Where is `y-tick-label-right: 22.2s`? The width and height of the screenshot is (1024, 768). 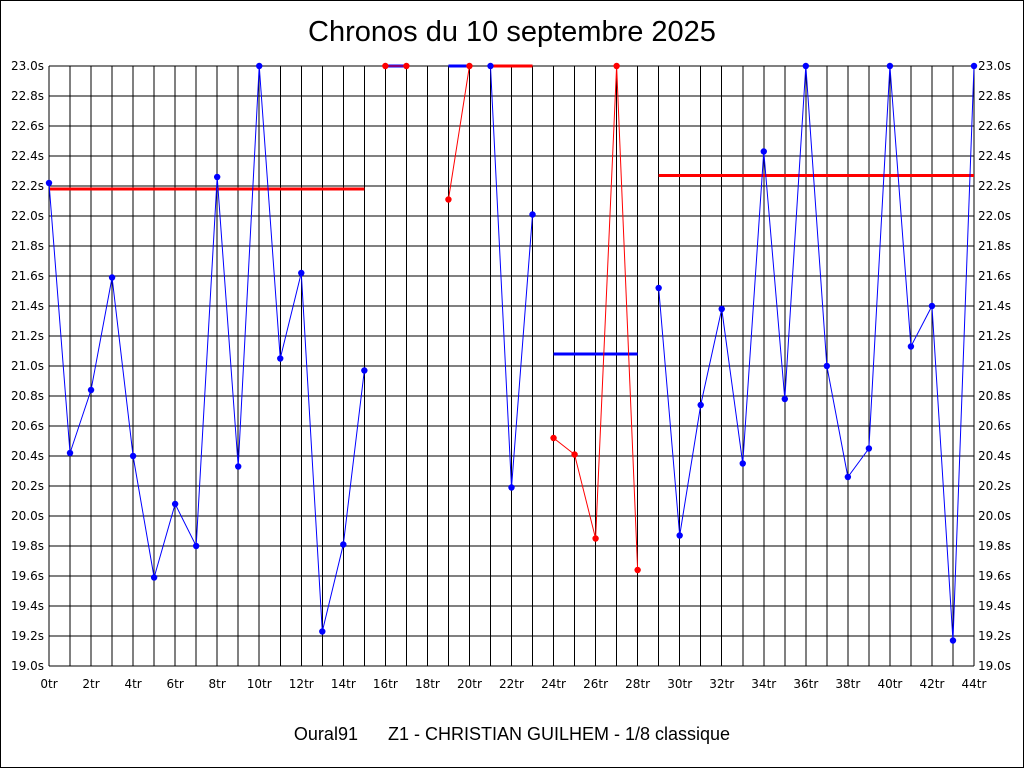
y-tick-label-right: 22.2s is located at coordinates (994, 186).